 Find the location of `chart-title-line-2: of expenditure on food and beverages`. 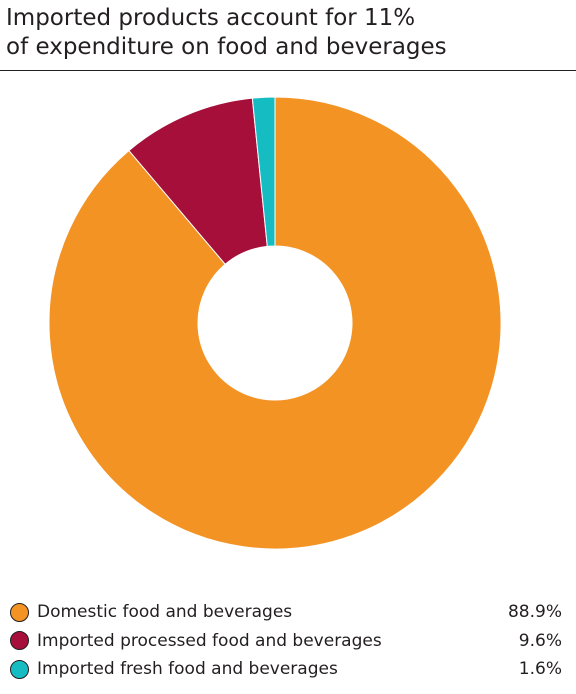

chart-title-line-2: of expenditure on food and beverages is located at coordinates (226, 47).